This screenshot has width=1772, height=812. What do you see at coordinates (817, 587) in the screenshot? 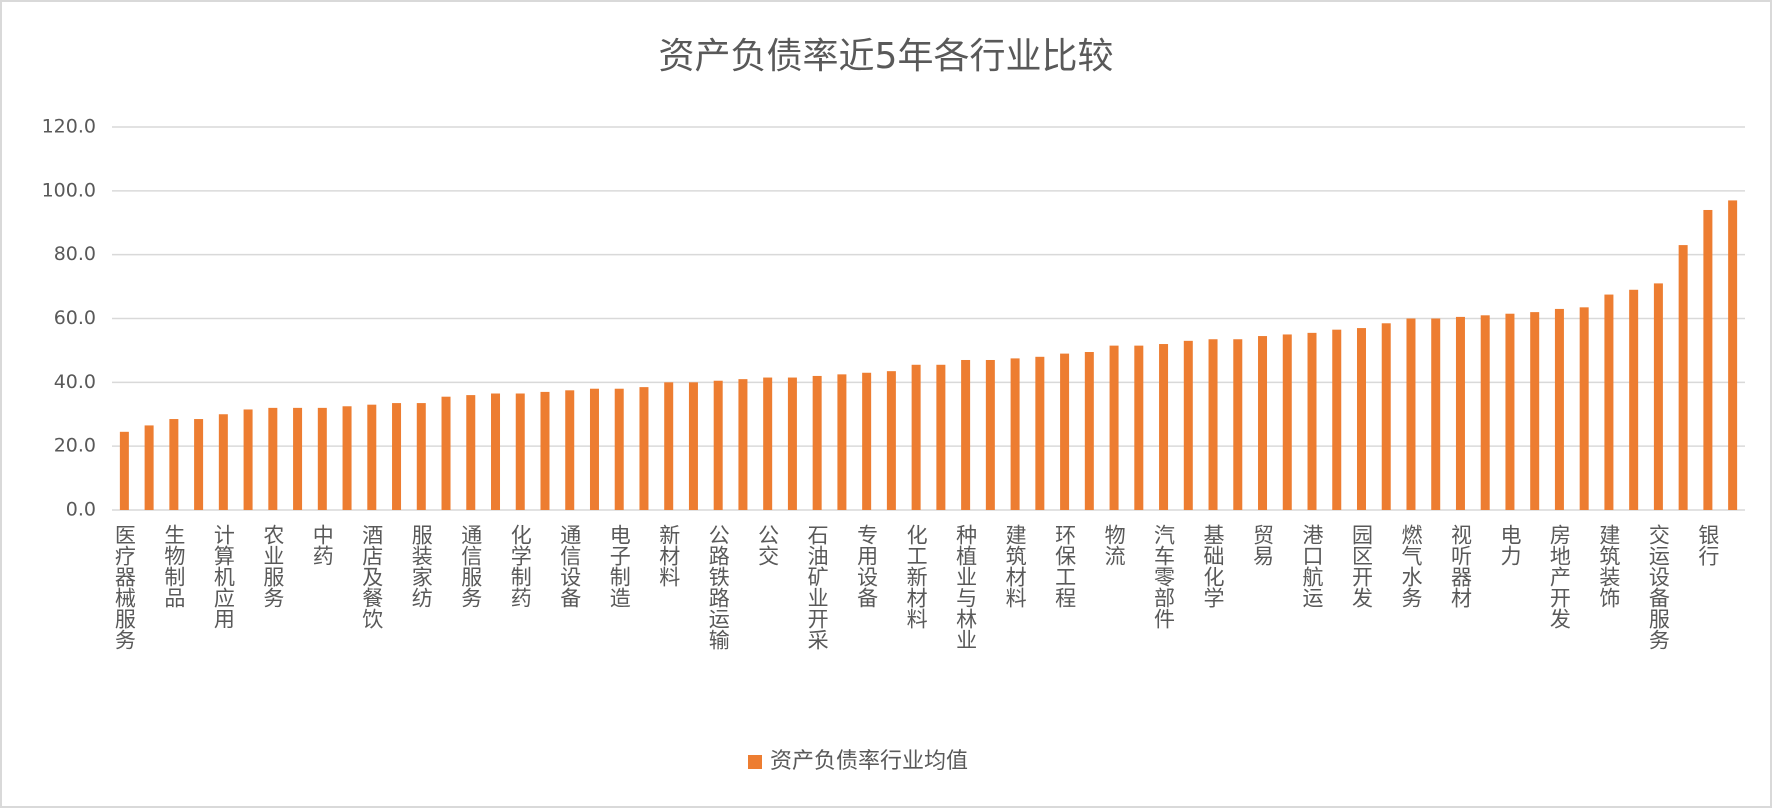
I see `x-tick-label: 石油矿业开采` at bounding box center [817, 587].